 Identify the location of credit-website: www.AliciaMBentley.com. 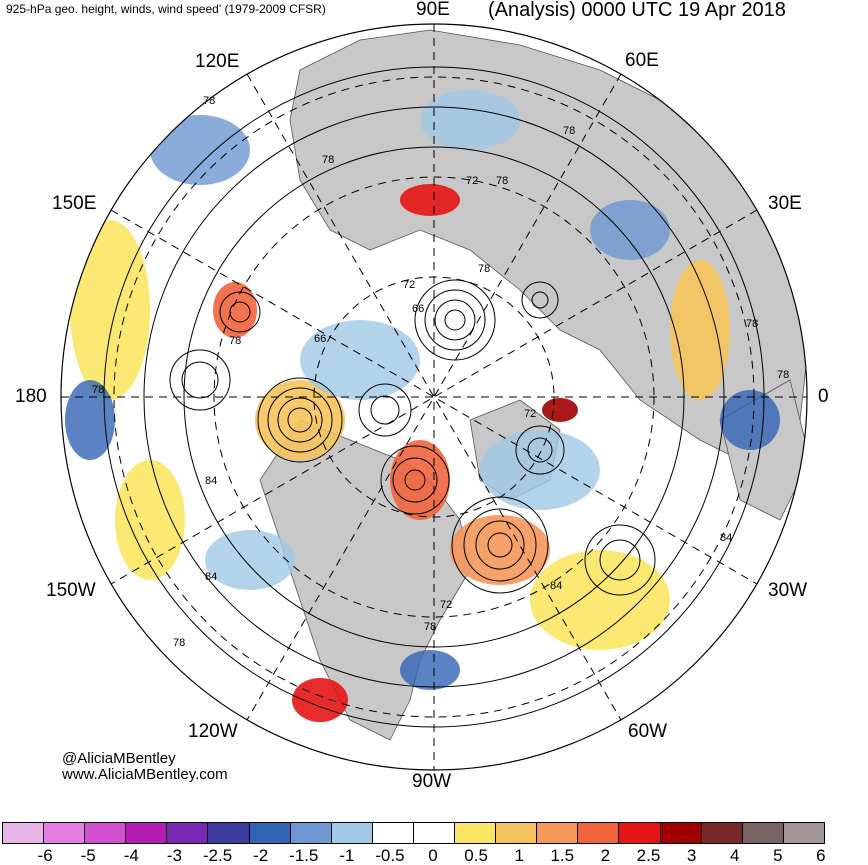
(145, 774).